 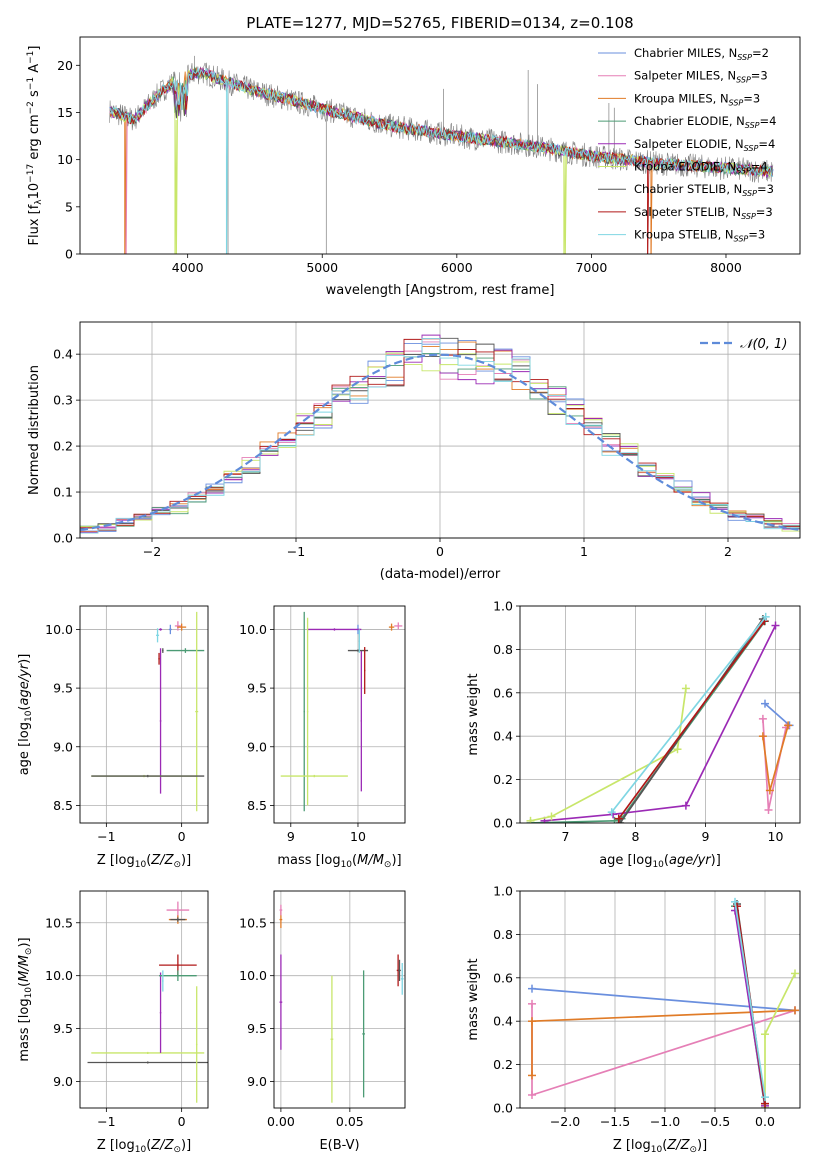 I want to click on y-tick-label: 9.5, so click(x=63, y=1028).